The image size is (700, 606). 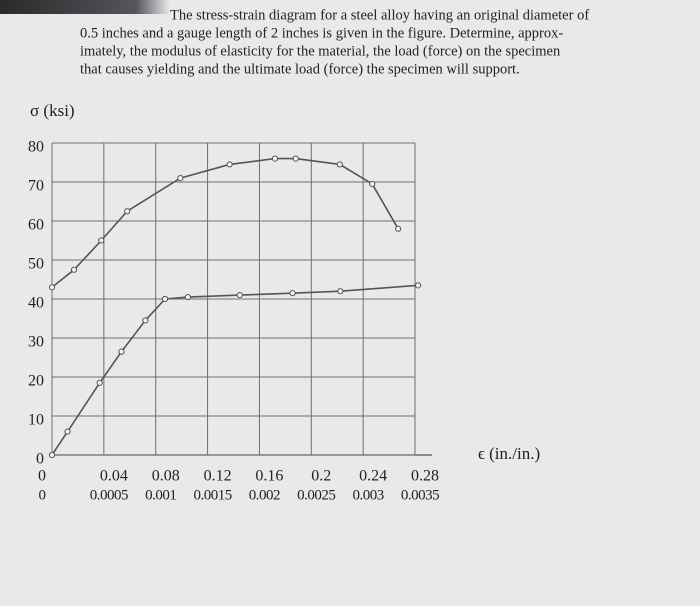 What do you see at coordinates (218, 476) in the screenshot?
I see `x-tick-label: 0.12` at bounding box center [218, 476].